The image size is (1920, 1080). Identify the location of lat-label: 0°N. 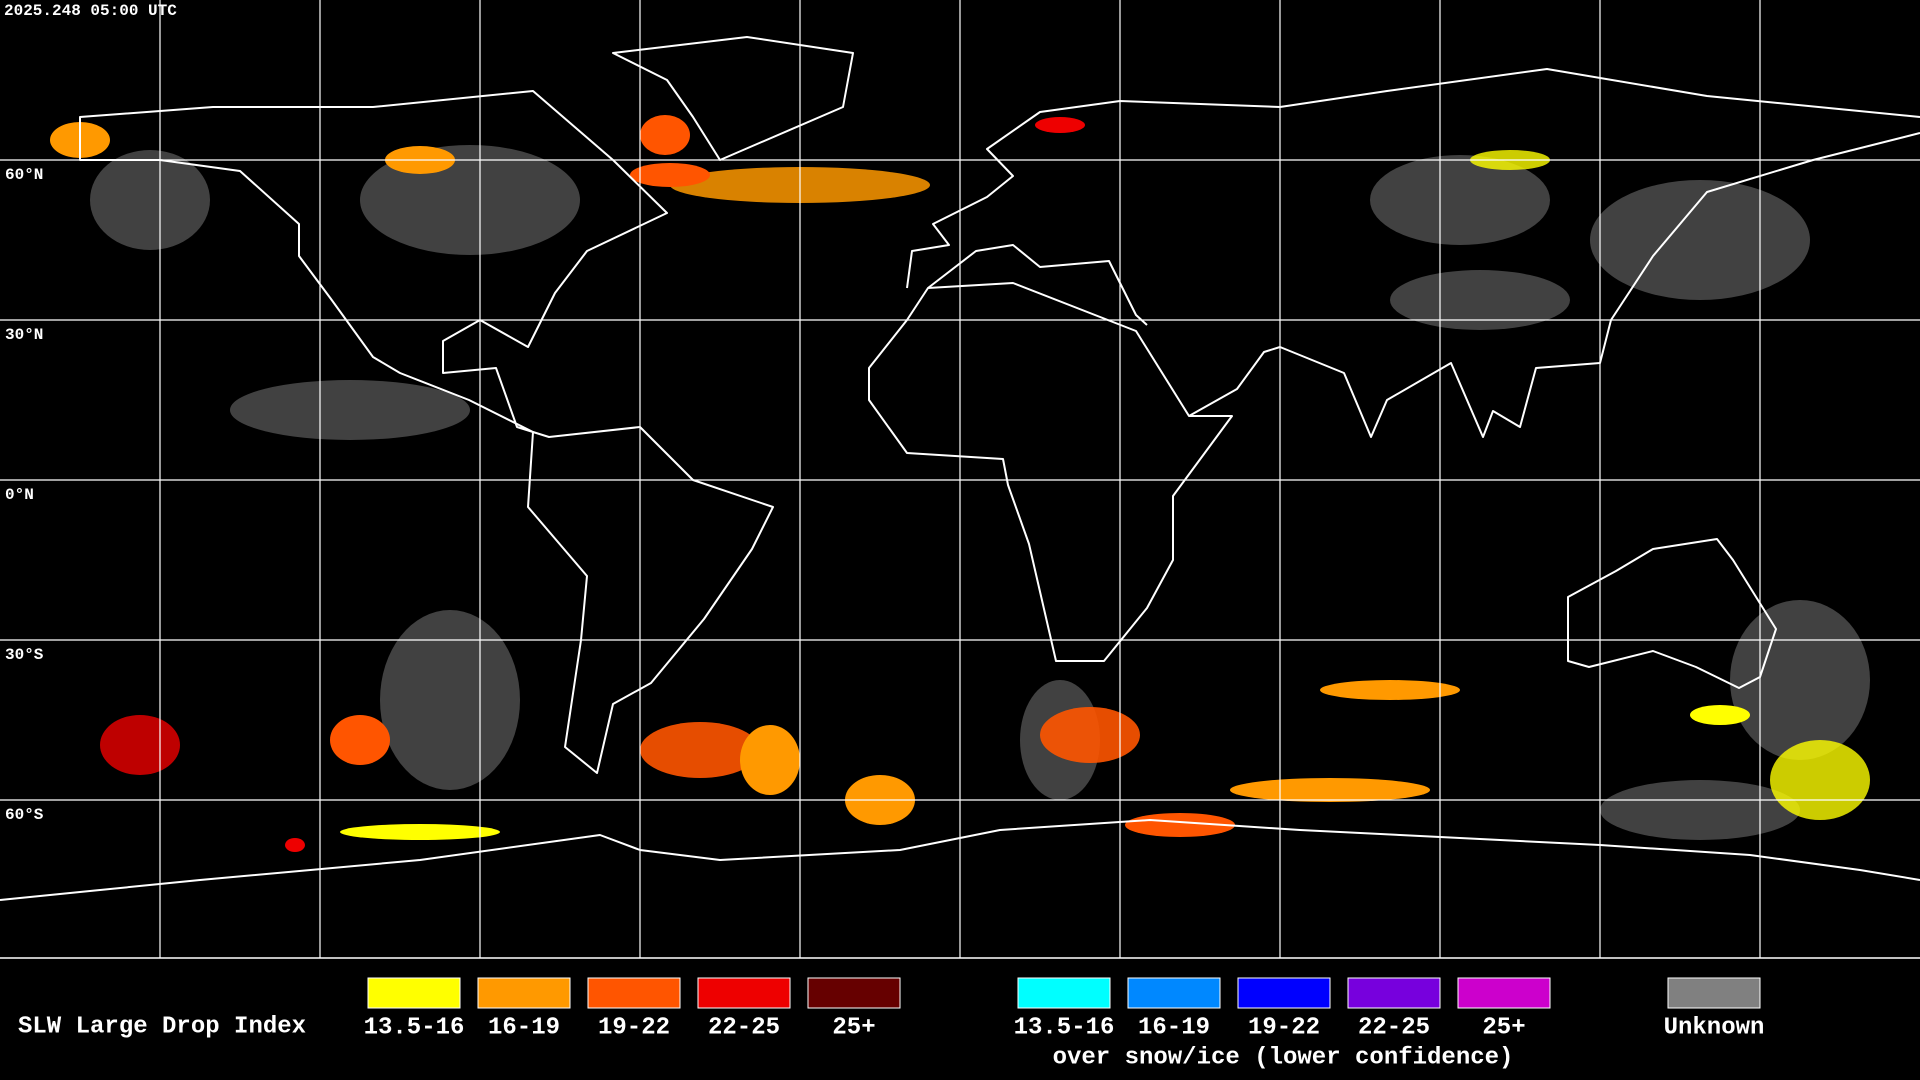
(19, 495).